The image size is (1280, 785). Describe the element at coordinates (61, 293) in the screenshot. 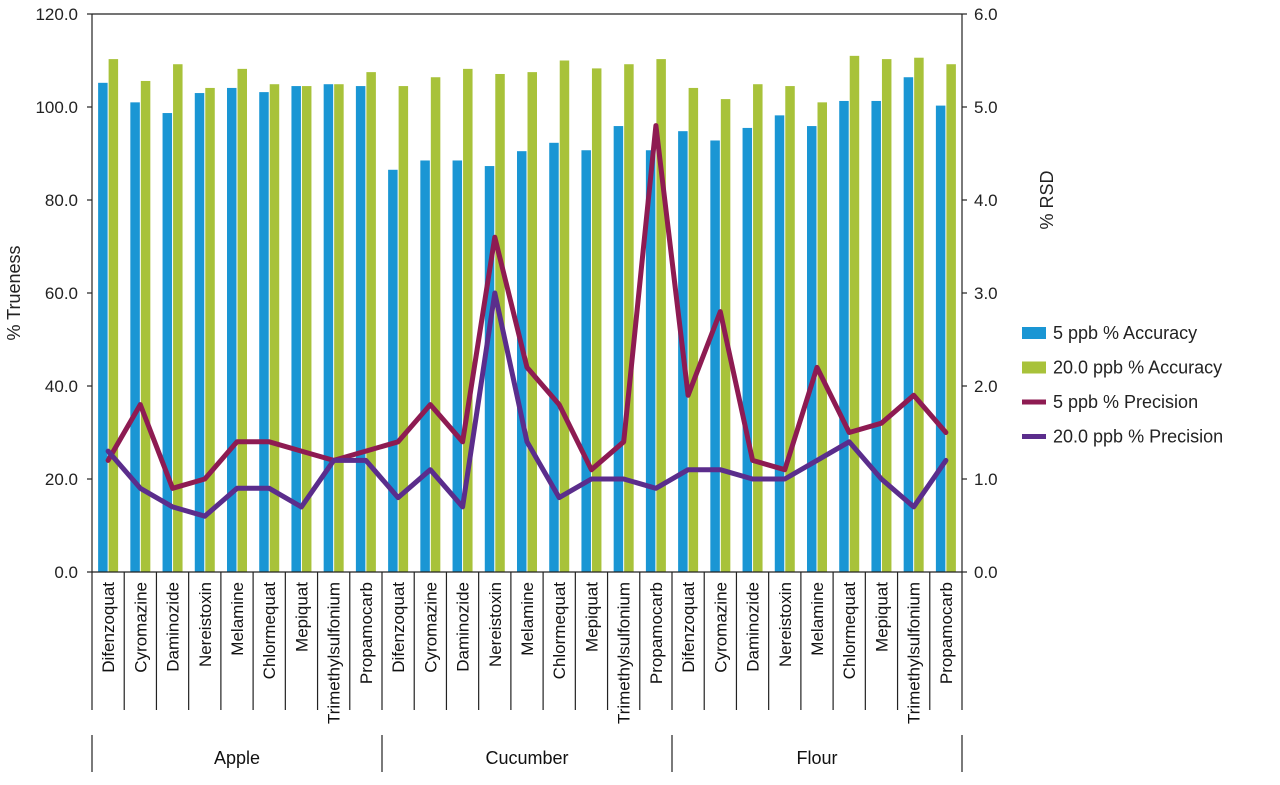

I see `y-tick-label: 60.0` at that location.